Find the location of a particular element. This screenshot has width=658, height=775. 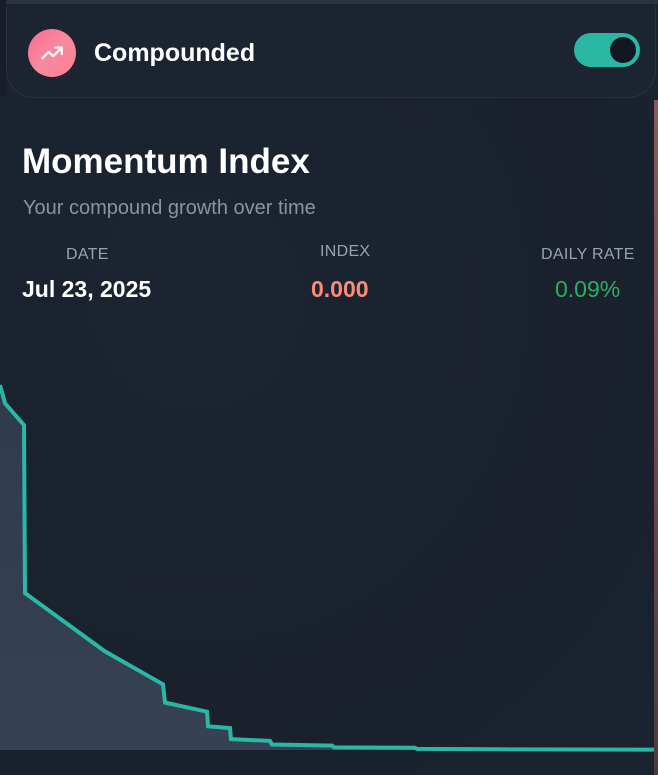

app-header: Compounded is located at coordinates (331, 52).